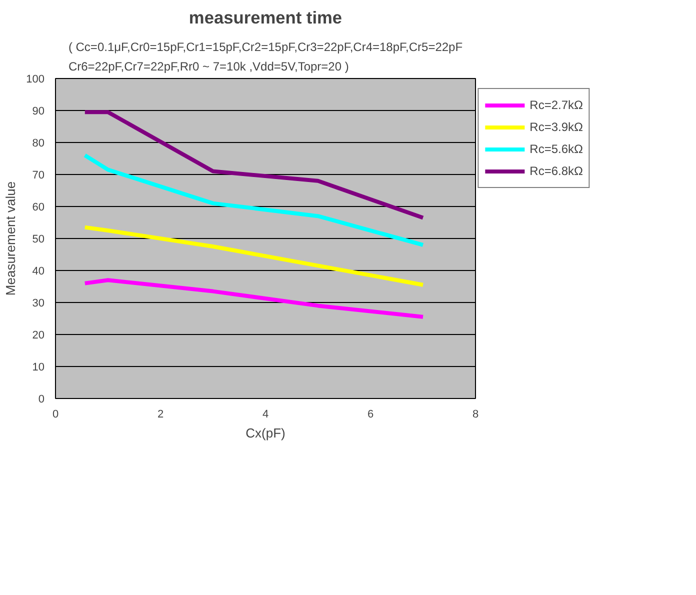 The image size is (696, 595). What do you see at coordinates (38, 176) in the screenshot?
I see `y-tick-label: 70` at bounding box center [38, 176].